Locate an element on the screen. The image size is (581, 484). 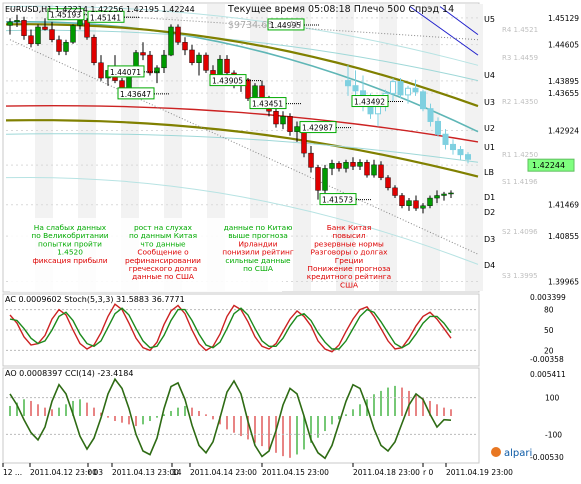
price-callout: 1.43905 is located at coordinates (235, 80).